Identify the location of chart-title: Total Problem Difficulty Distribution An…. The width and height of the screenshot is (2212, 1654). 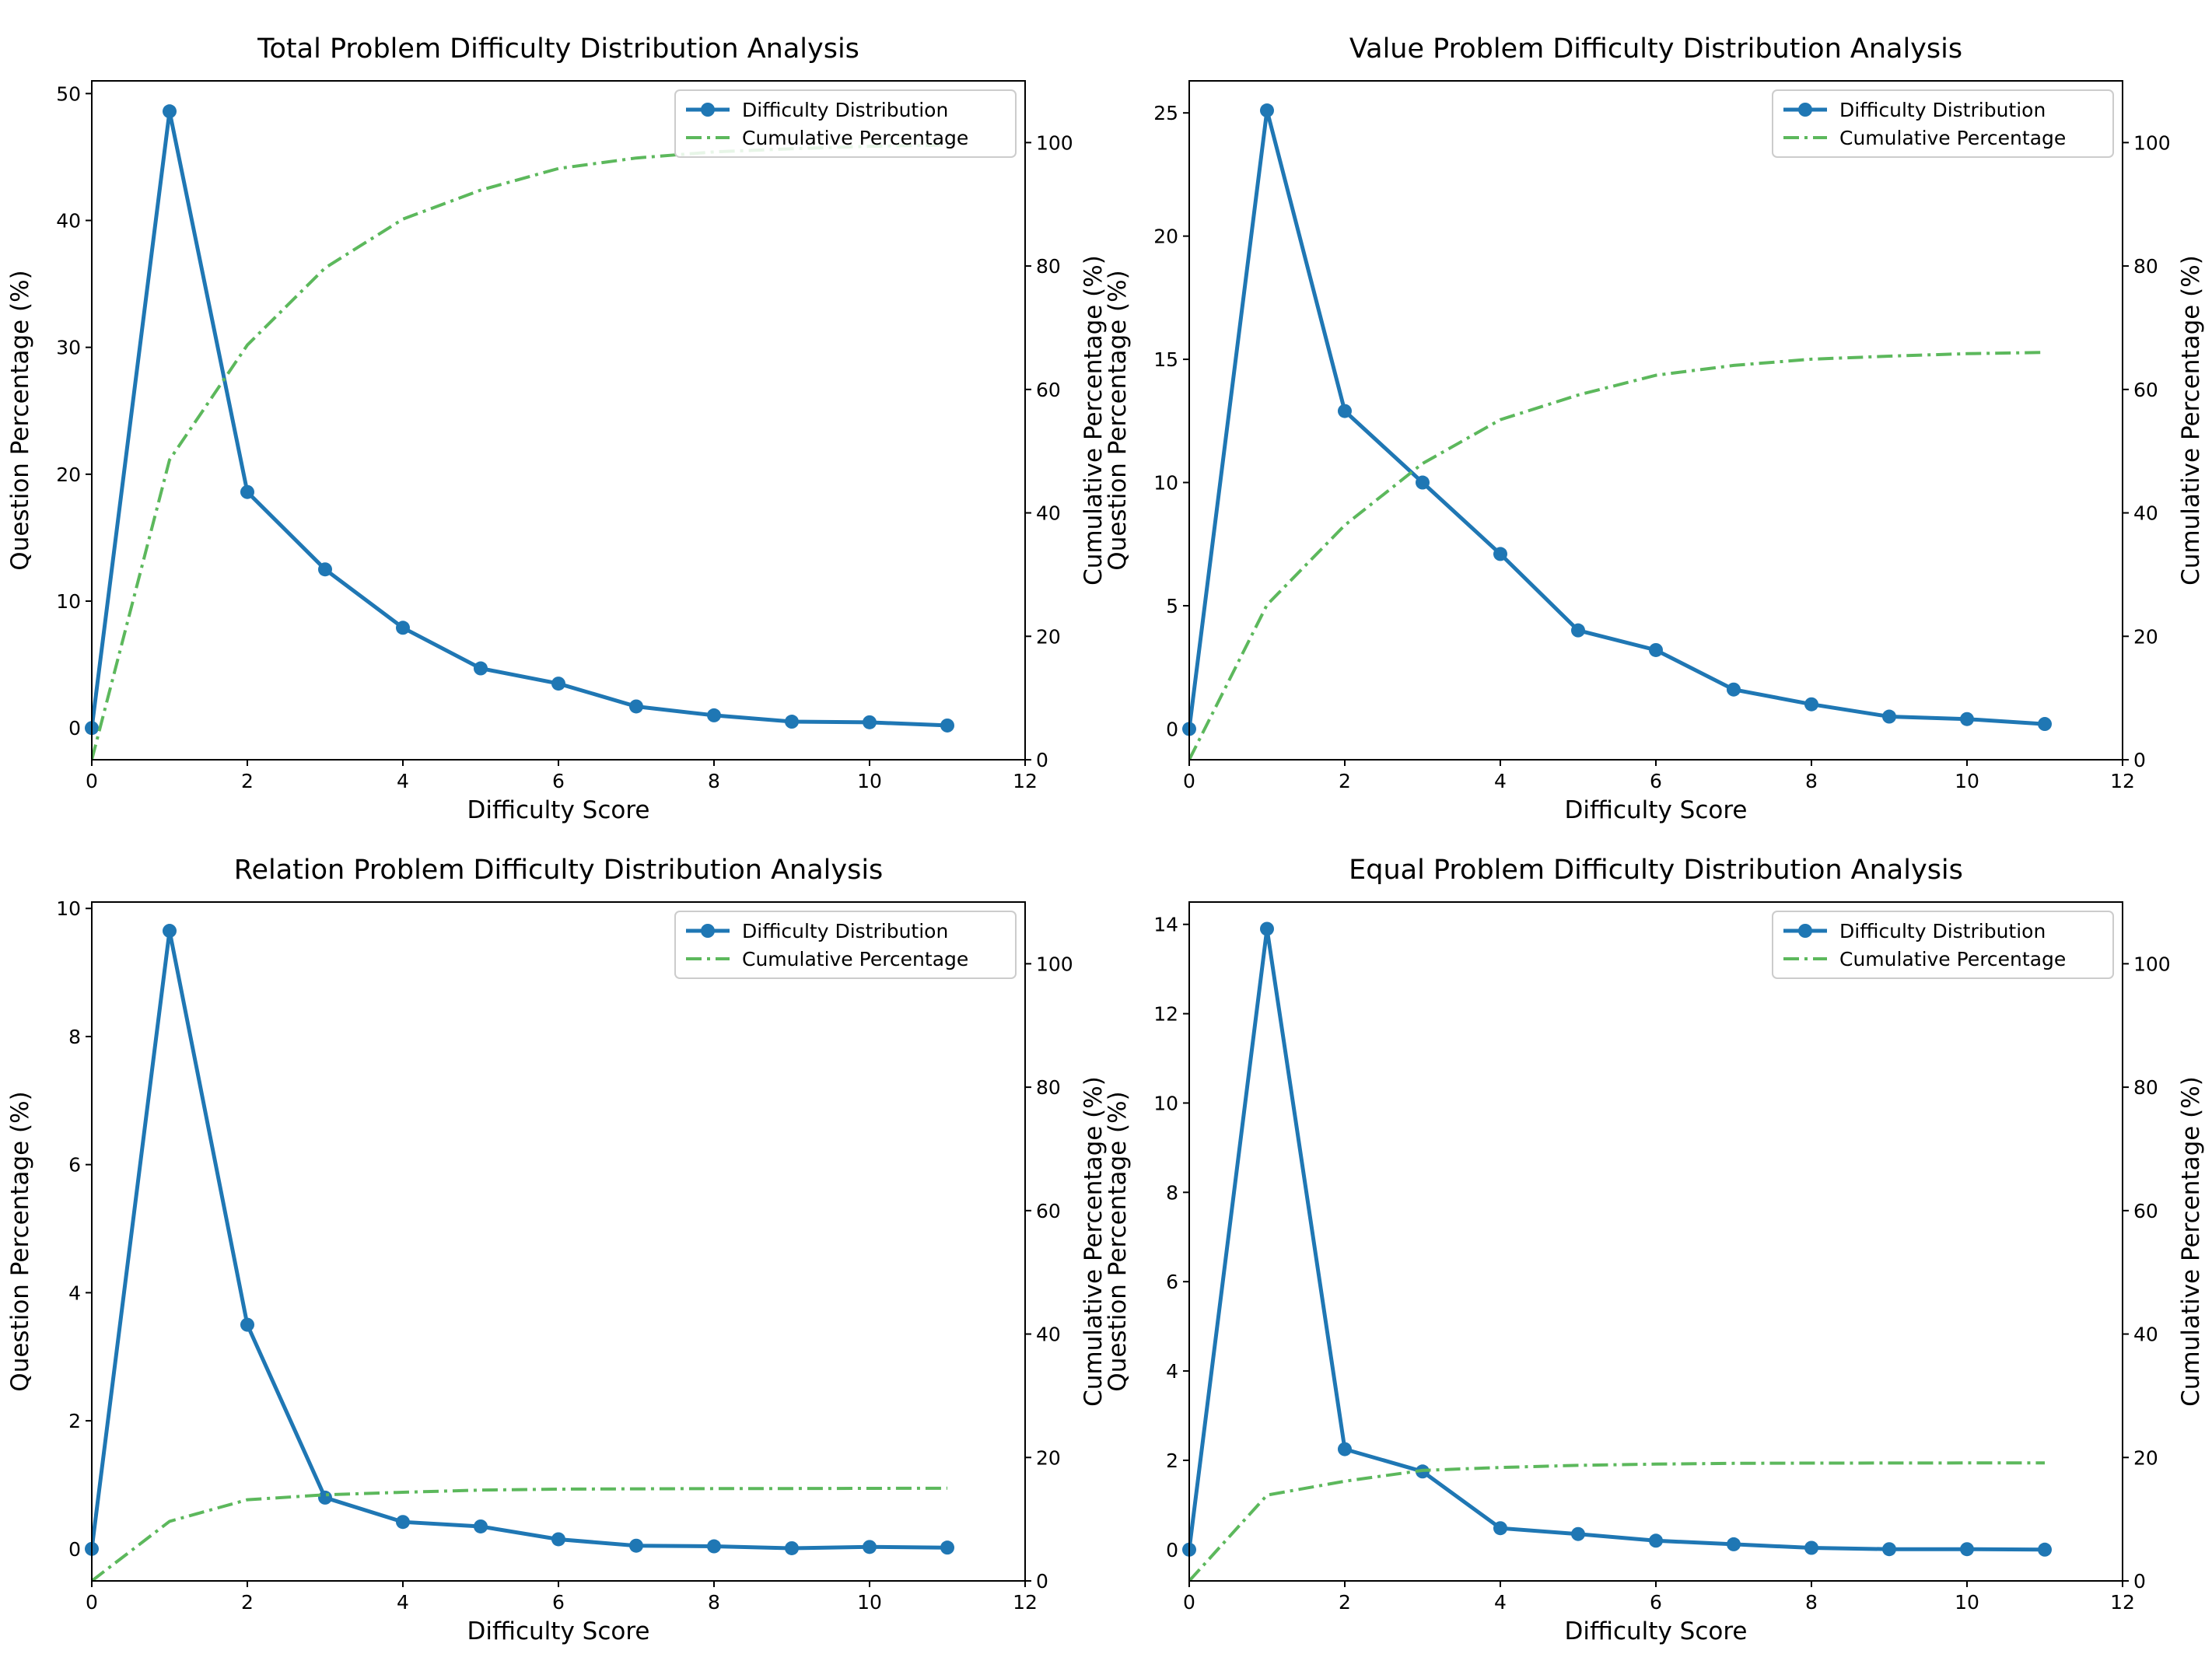
(558, 49).